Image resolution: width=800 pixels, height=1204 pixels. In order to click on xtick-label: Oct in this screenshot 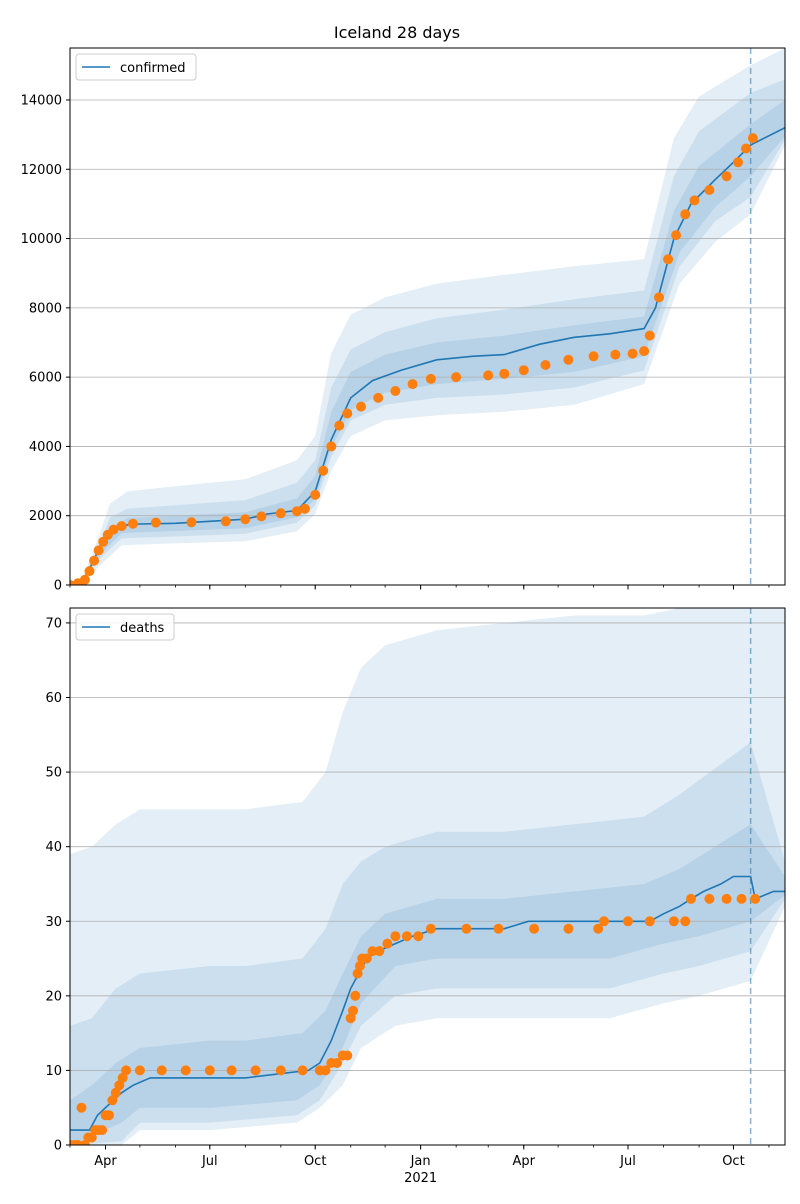, I will do `click(315, 1161)`.